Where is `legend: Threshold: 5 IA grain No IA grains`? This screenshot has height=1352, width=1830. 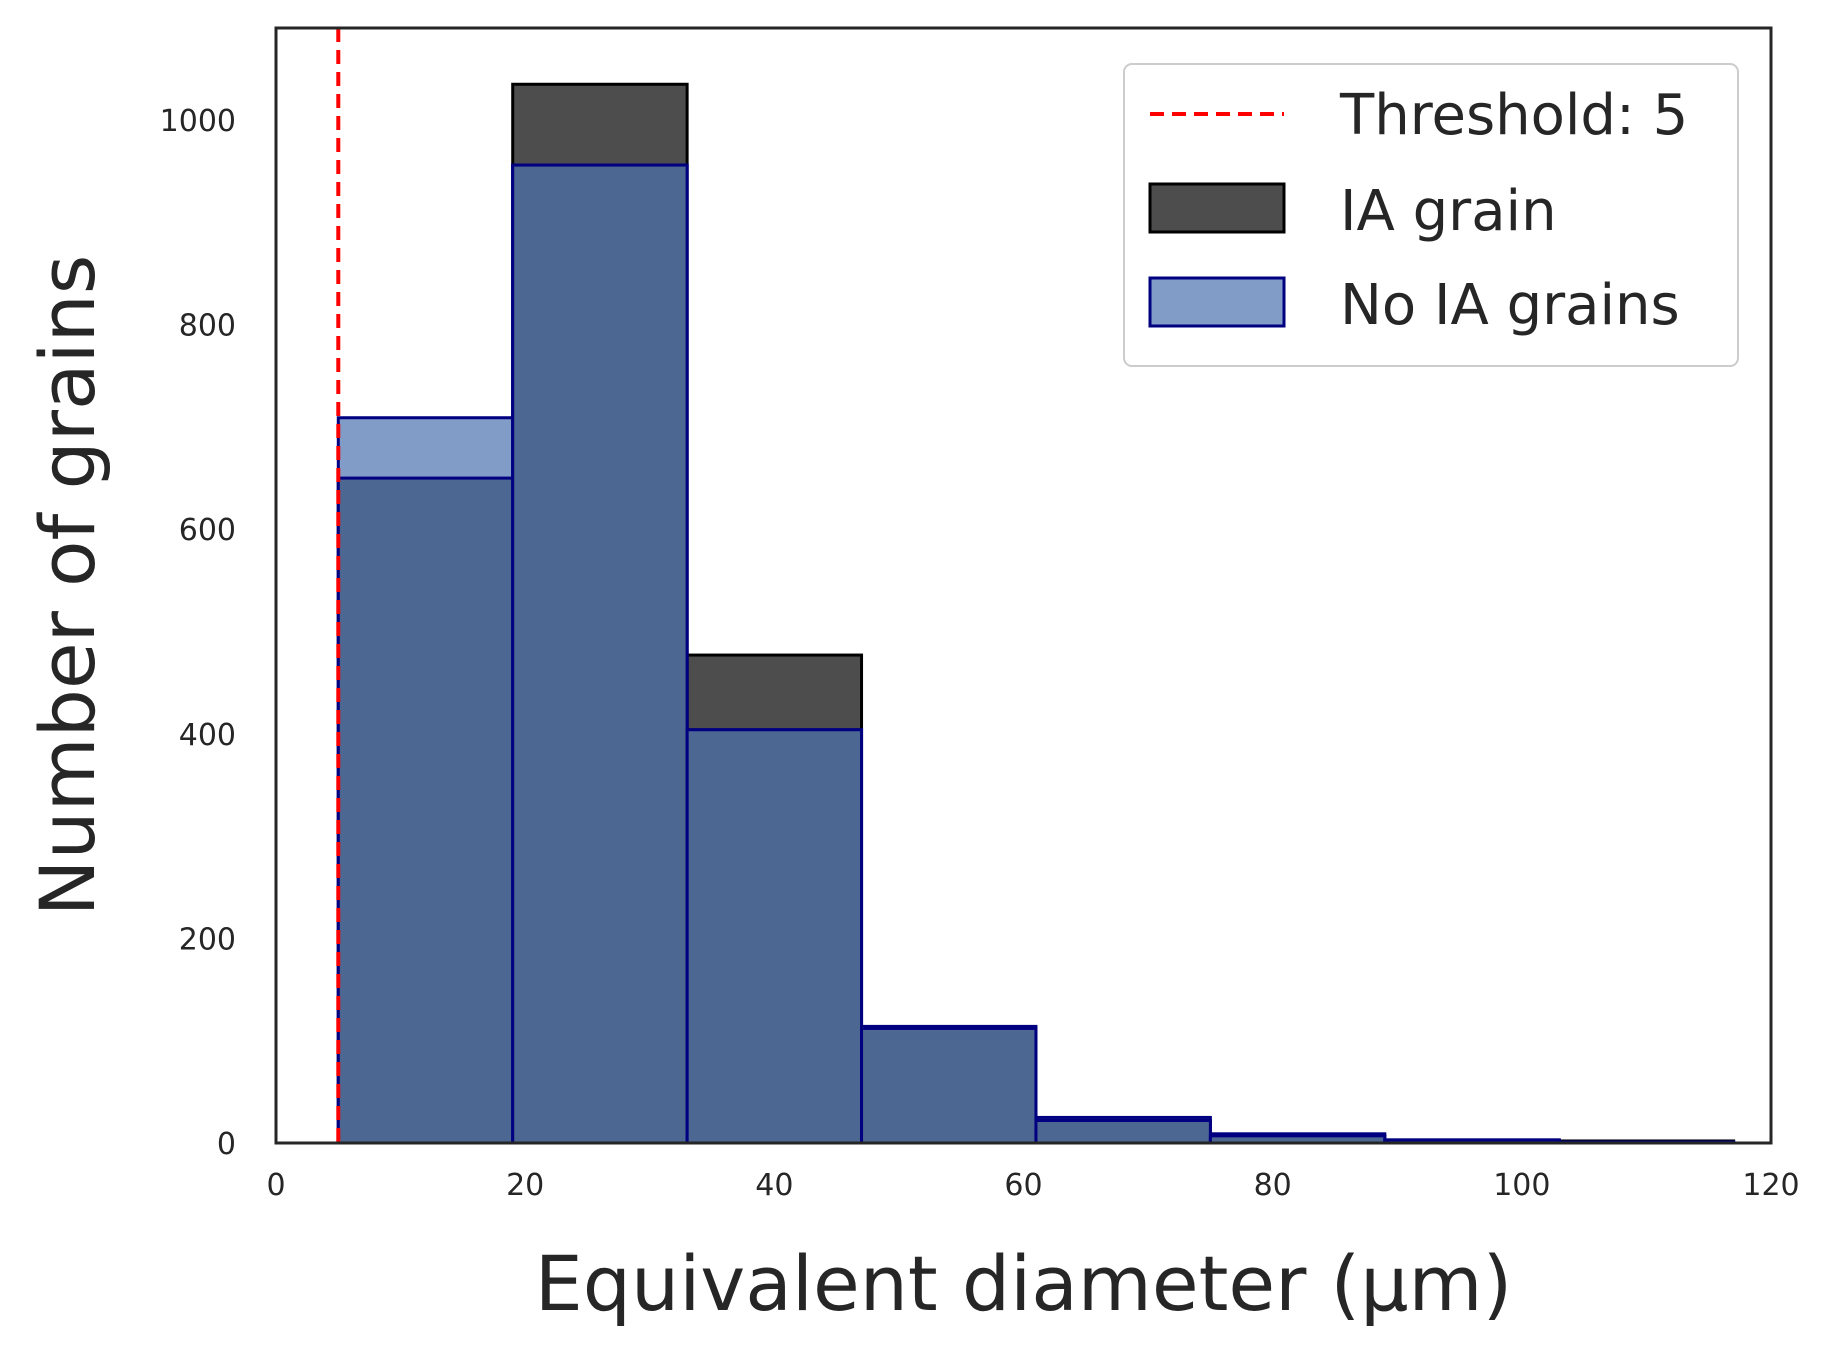 legend: Threshold: 5 IA grain No IA grains is located at coordinates (1431, 215).